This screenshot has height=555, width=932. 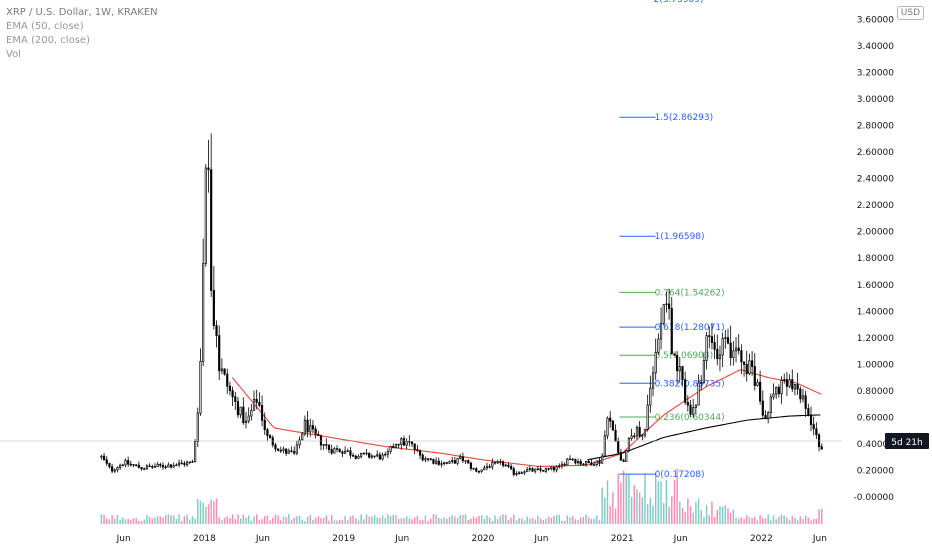 What do you see at coordinates (48, 40) in the screenshot?
I see `indicator-ema200: EMA (200, close)` at bounding box center [48, 40].